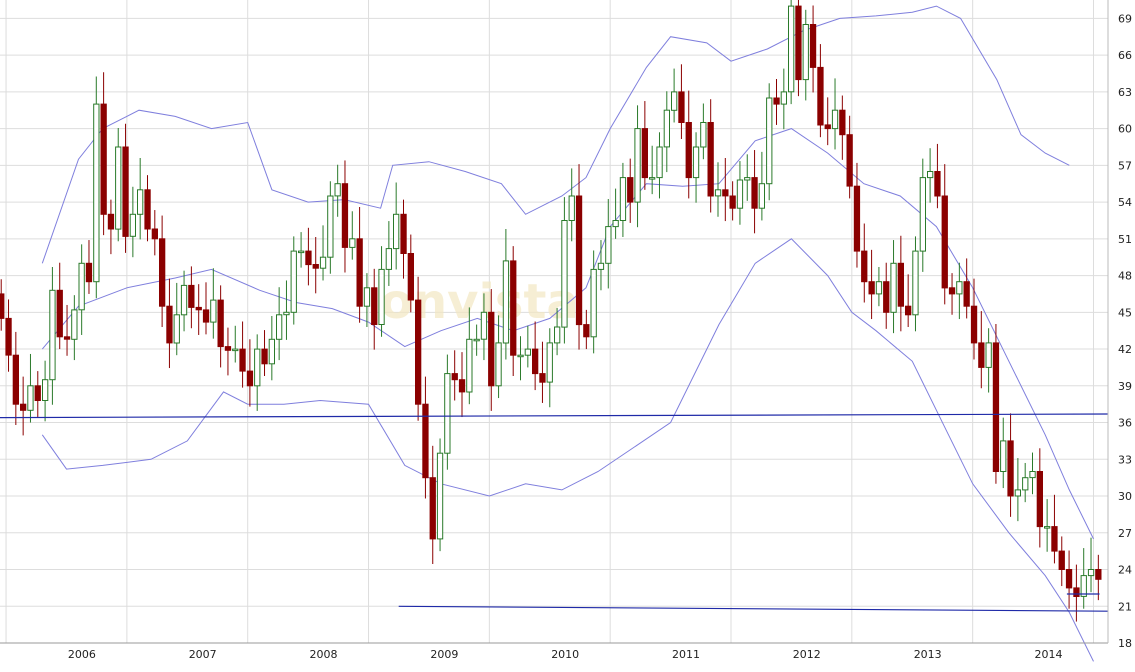 This screenshot has width=1135, height=672. What do you see at coordinates (807, 654) in the screenshot?
I see `x-tick-label: 2012` at bounding box center [807, 654].